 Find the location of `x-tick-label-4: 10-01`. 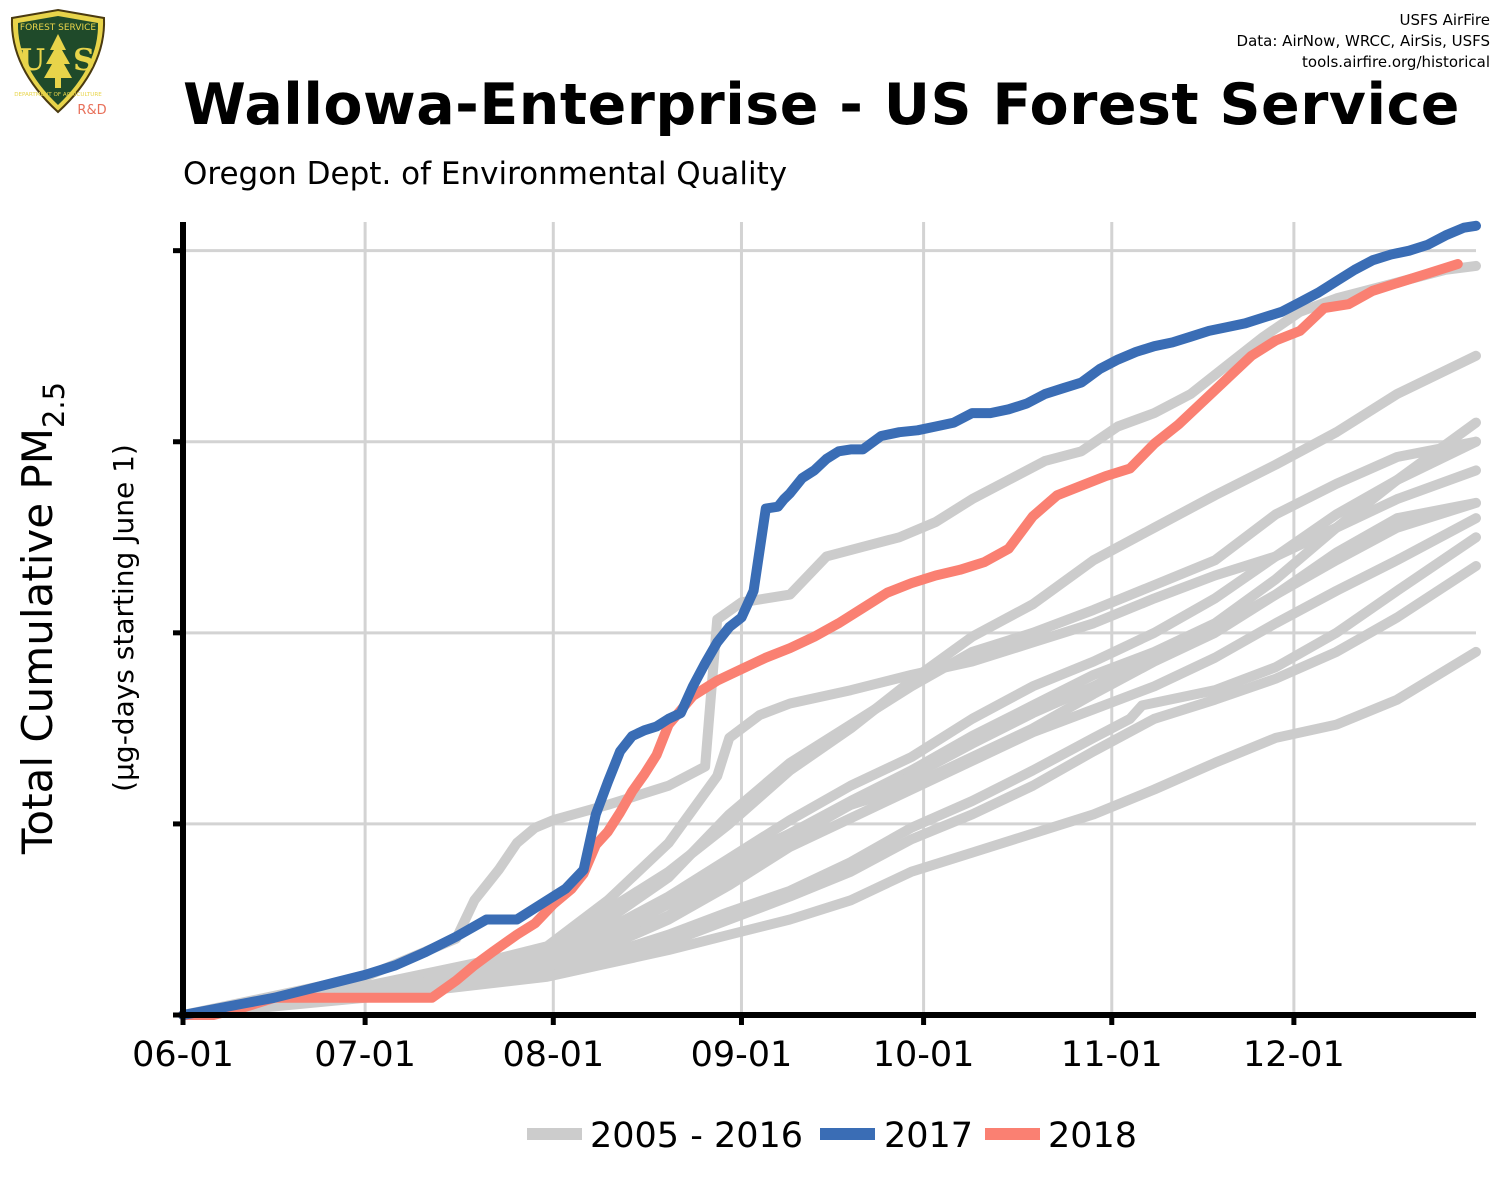

x-tick-label-4: 10-01 is located at coordinates (924, 1055).